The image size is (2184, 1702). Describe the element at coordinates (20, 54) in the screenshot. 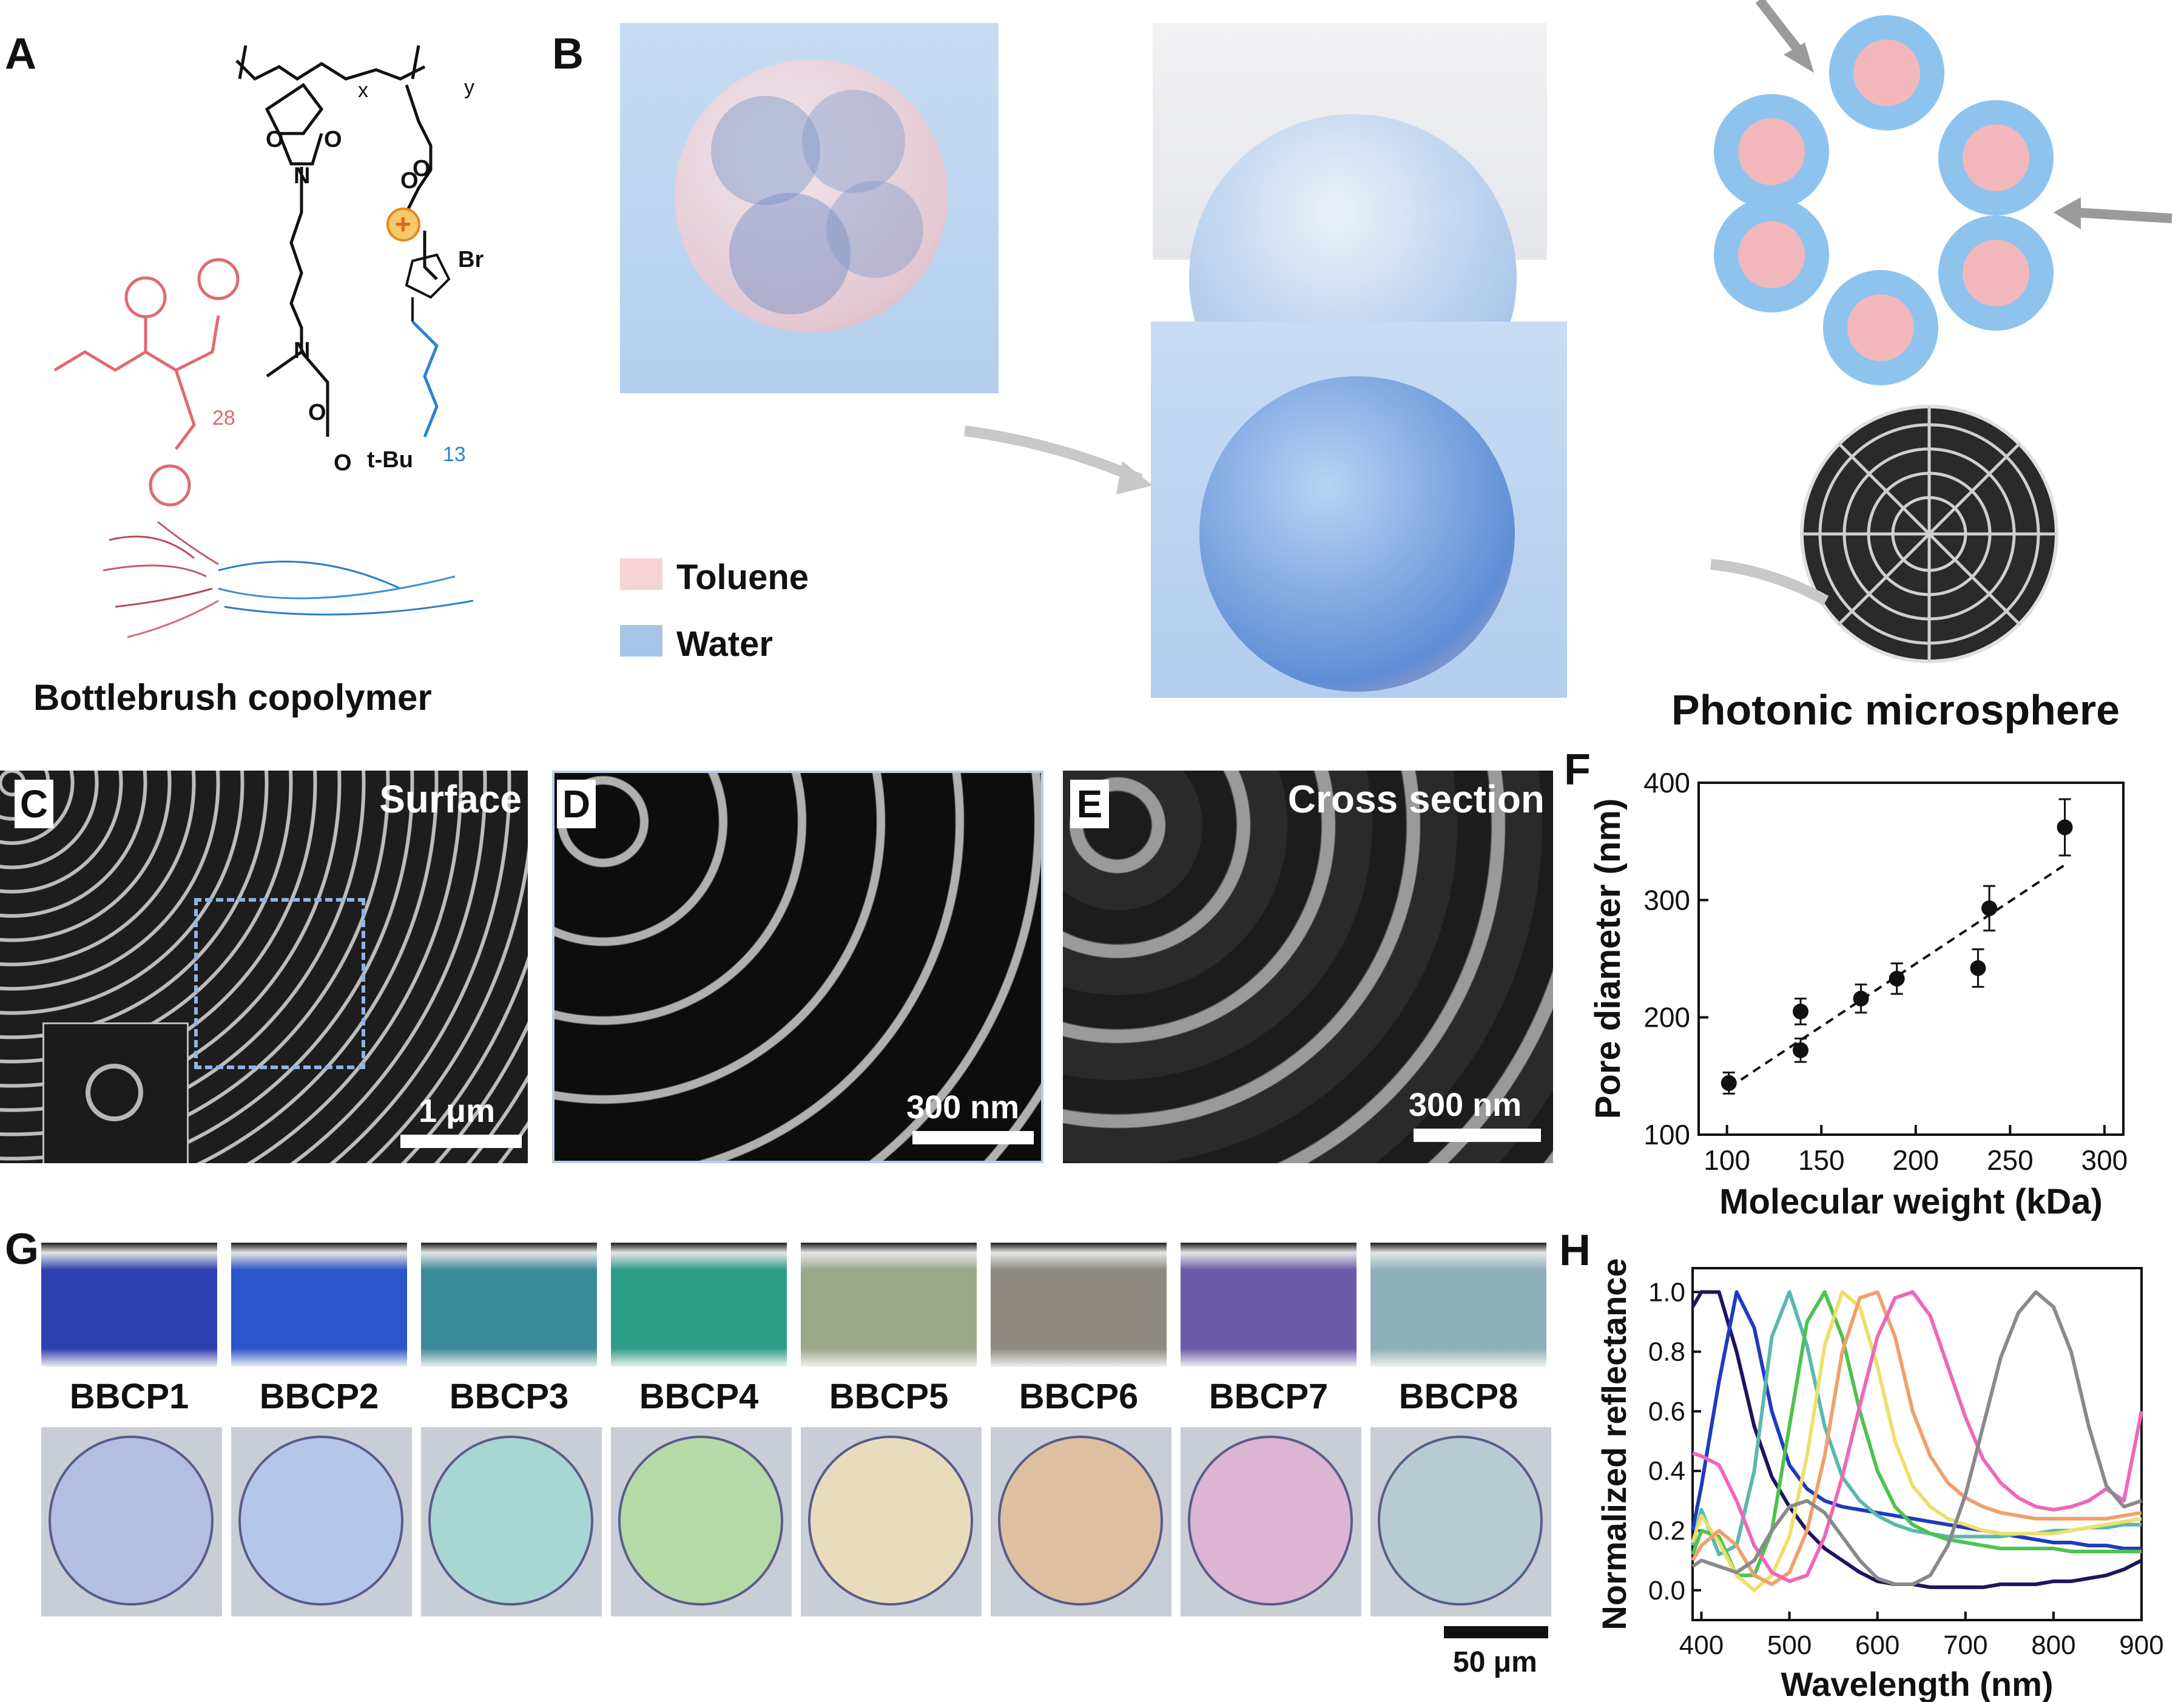

I see `panel-label-a: A` at that location.